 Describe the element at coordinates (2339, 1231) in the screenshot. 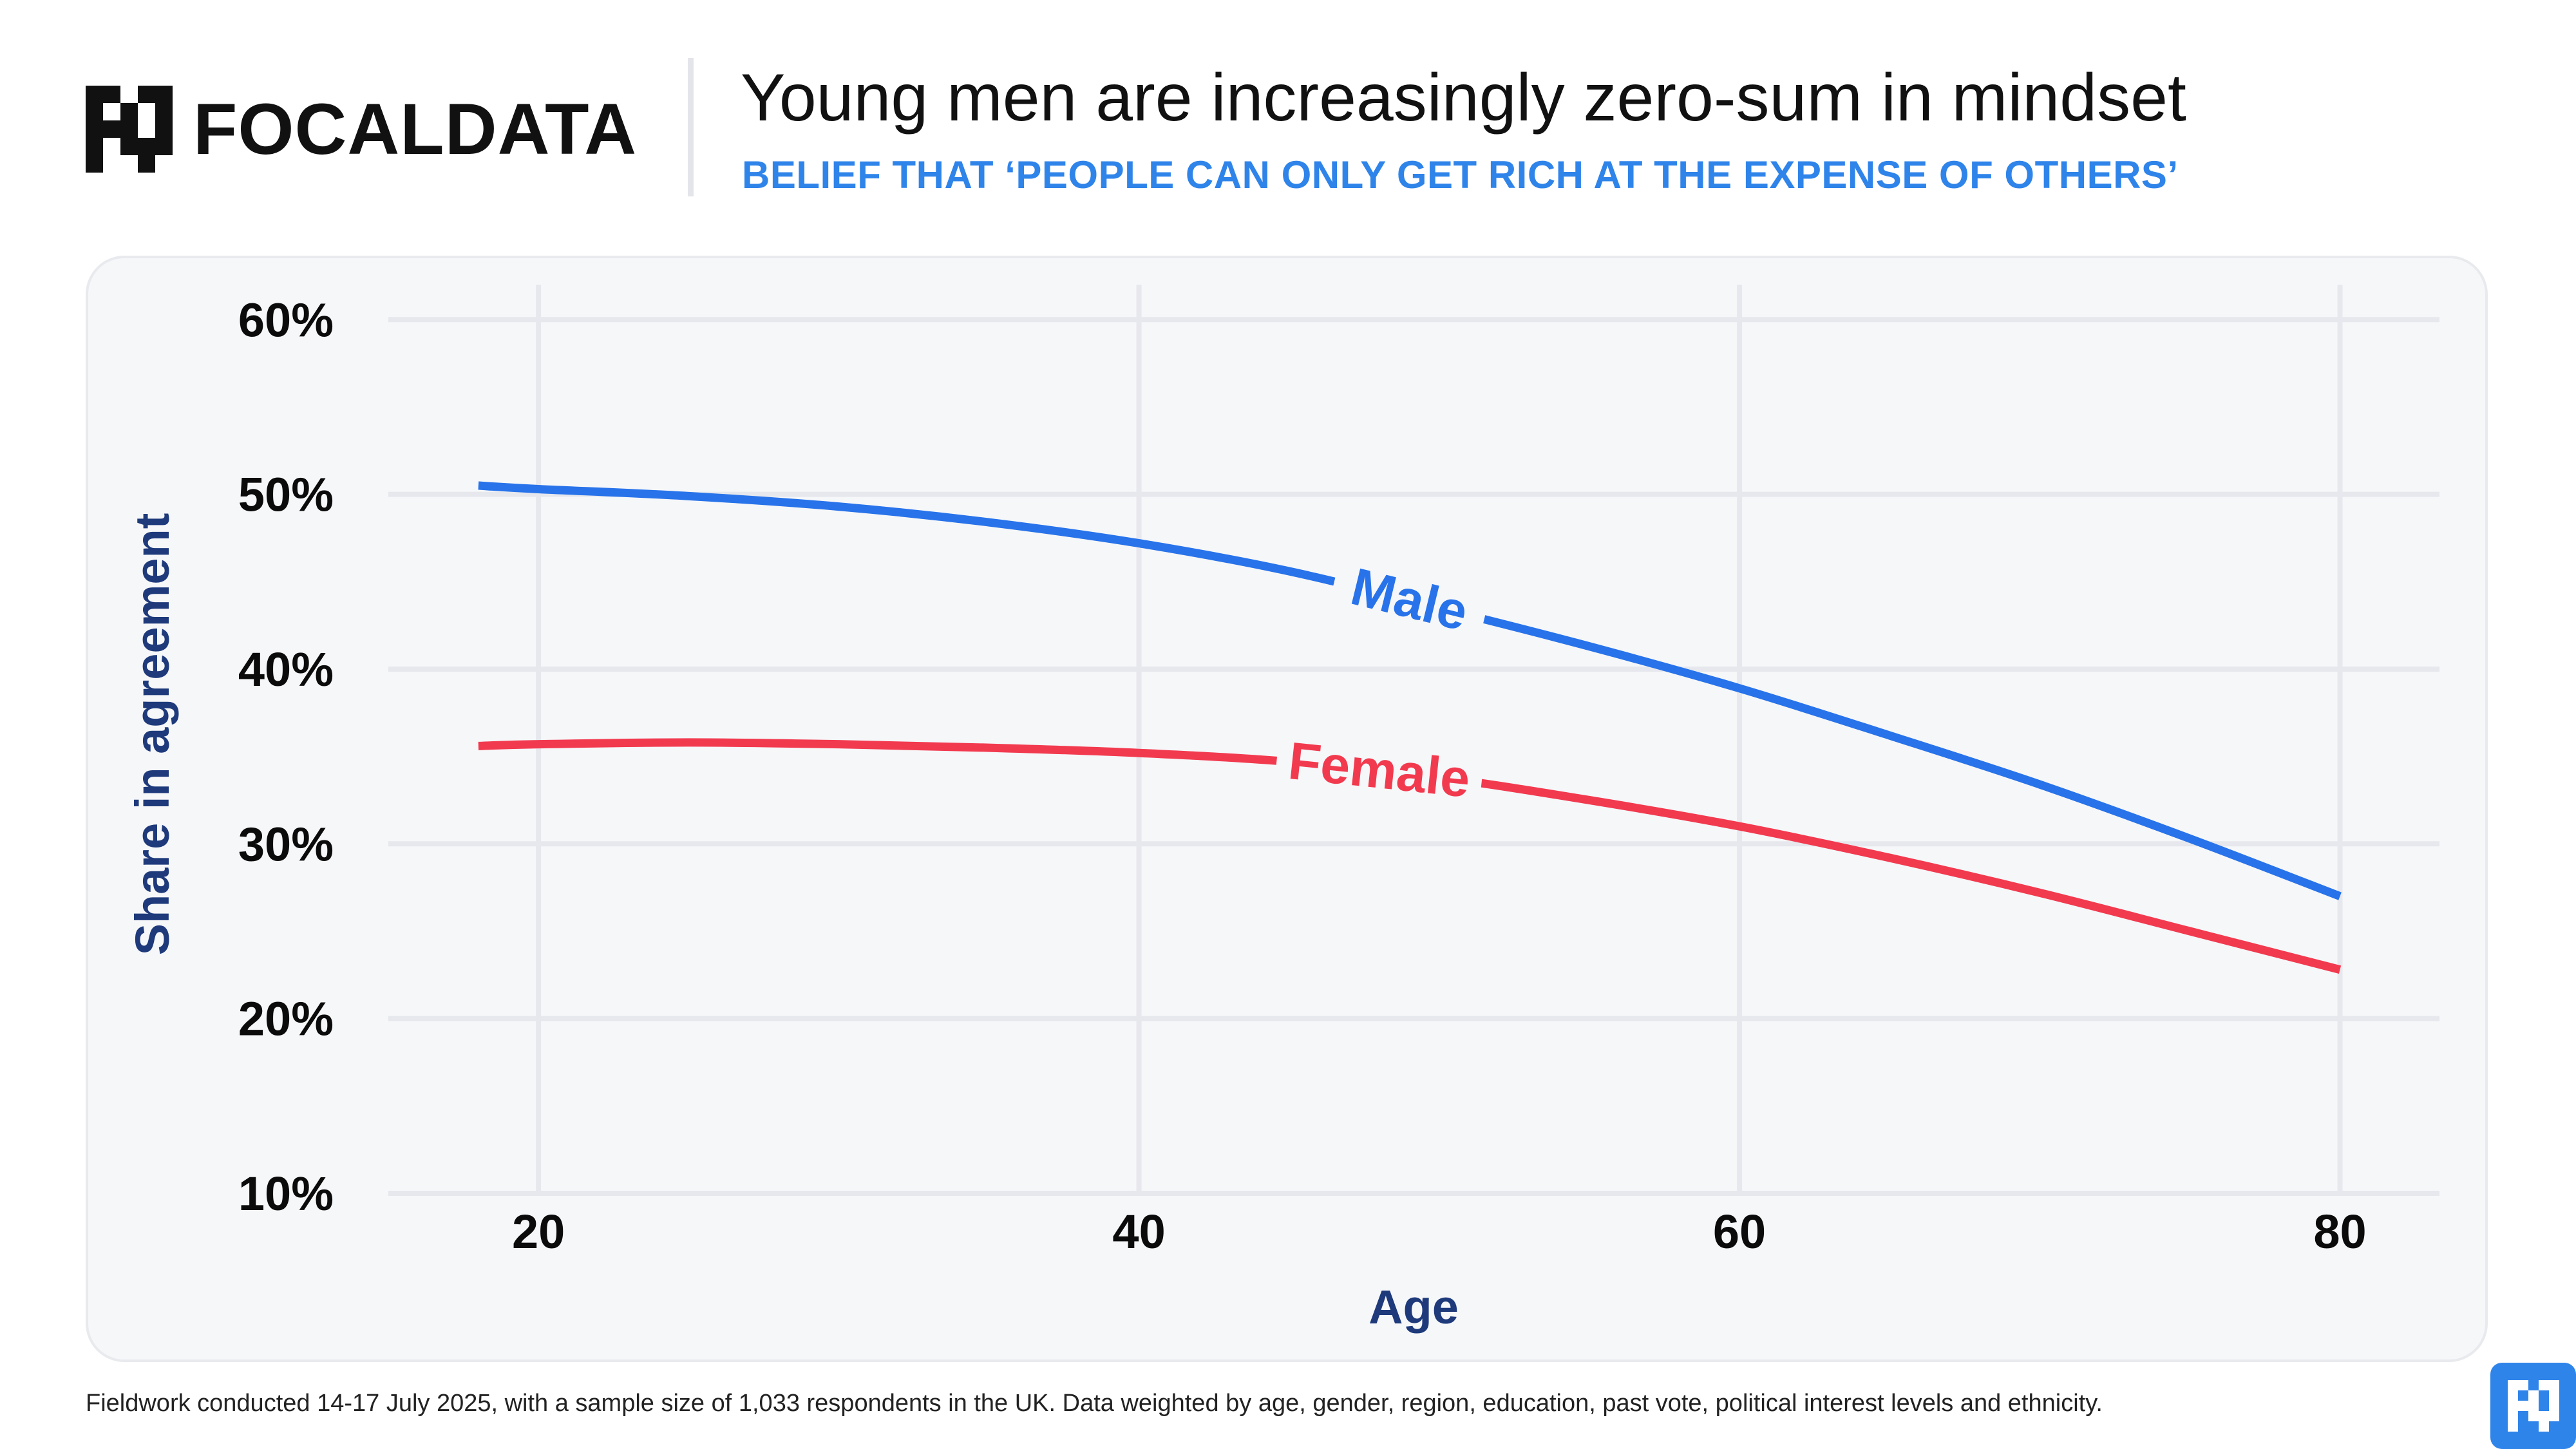

I see `x-tick-label: 80` at that location.